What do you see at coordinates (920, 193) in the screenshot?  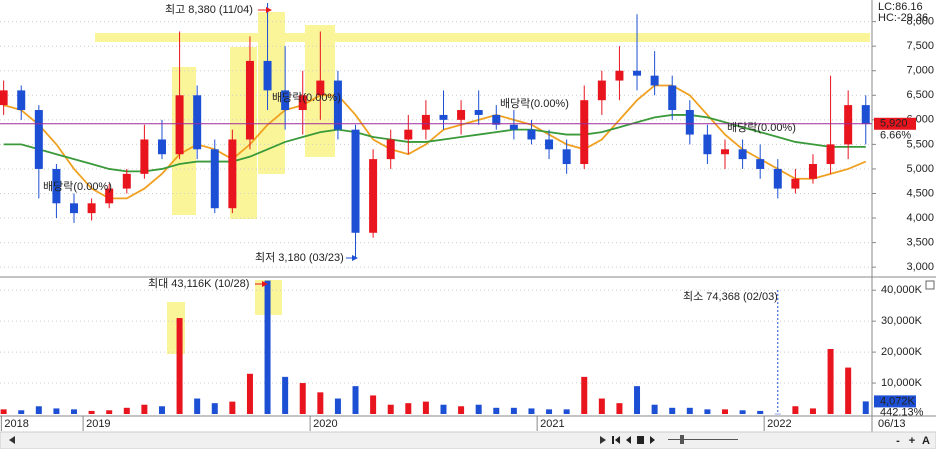 I see `y-tick-label: 4,500` at bounding box center [920, 193].